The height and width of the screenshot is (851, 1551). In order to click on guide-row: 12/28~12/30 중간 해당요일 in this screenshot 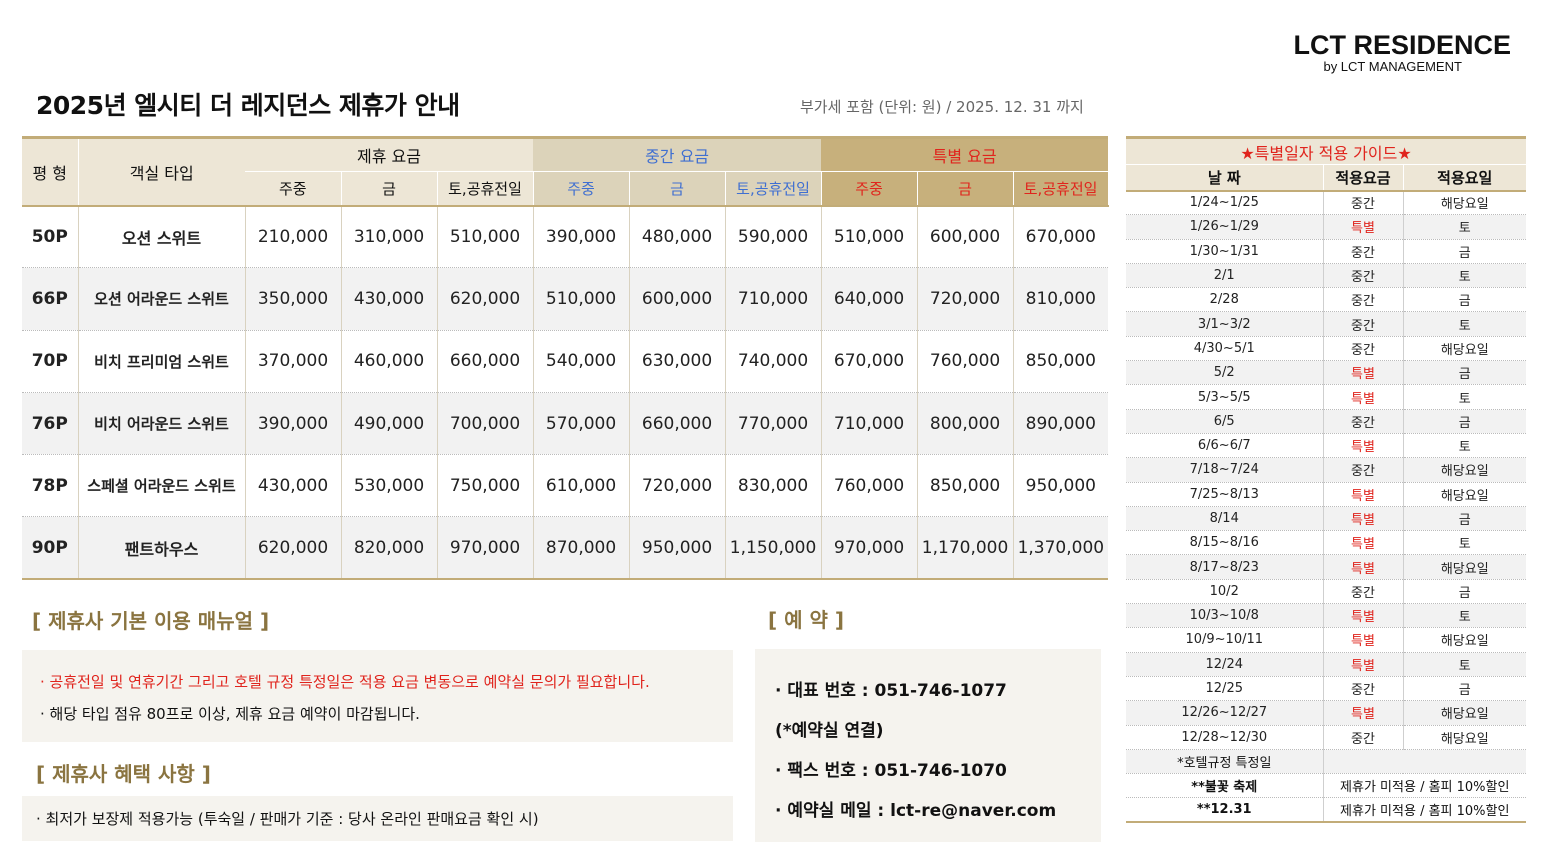, I will do `click(1326, 737)`.